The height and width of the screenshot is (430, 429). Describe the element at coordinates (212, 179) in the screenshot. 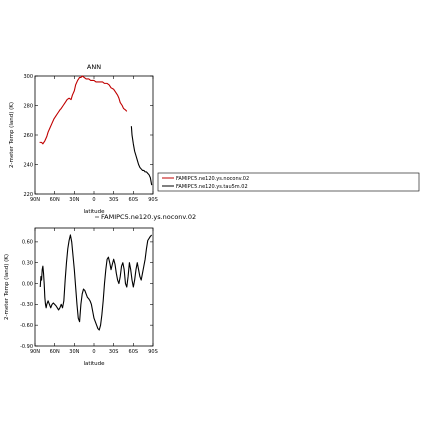

I see `legend-entry-series-1: FAMIPC5.ne120.ys.noconv.02` at that location.